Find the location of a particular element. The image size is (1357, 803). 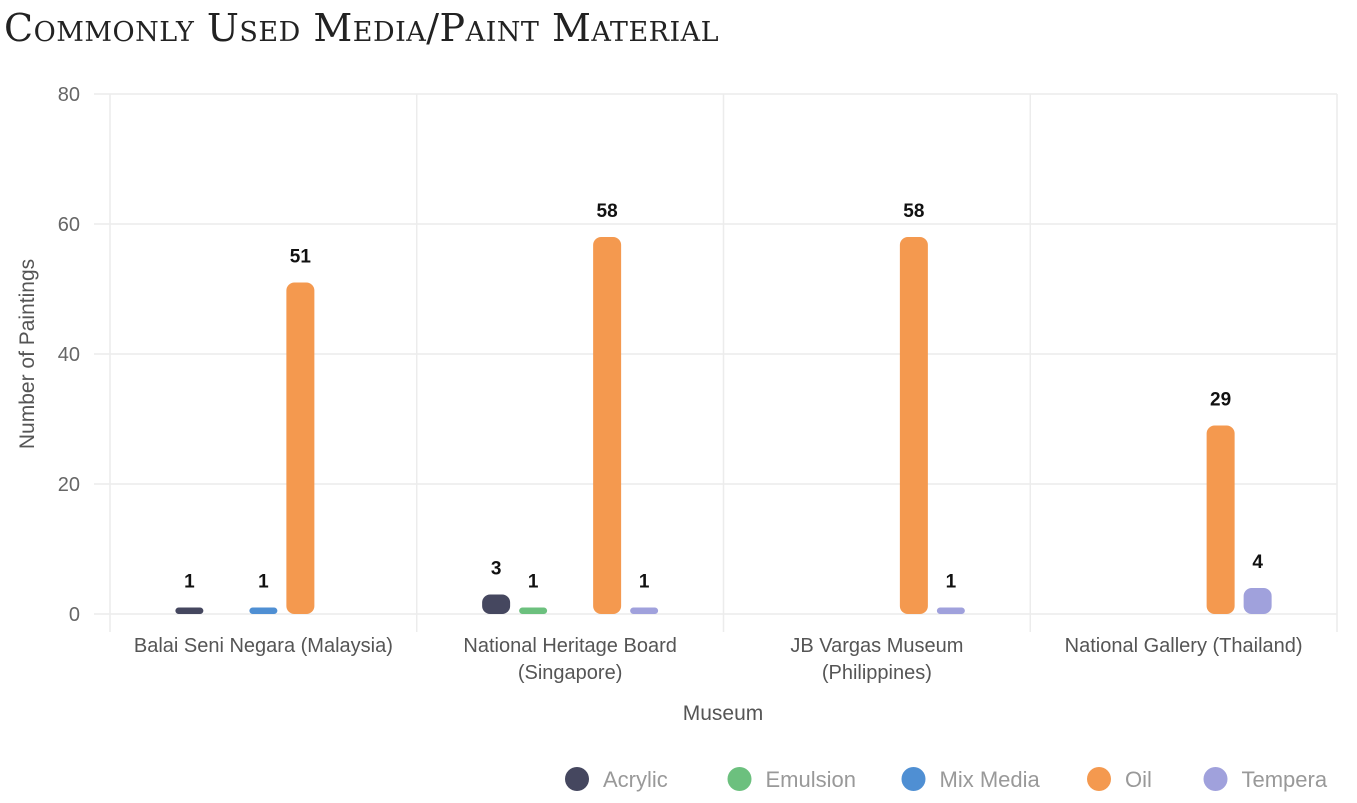

y-axis-title: Number of Paintings is located at coordinates (27, 354).